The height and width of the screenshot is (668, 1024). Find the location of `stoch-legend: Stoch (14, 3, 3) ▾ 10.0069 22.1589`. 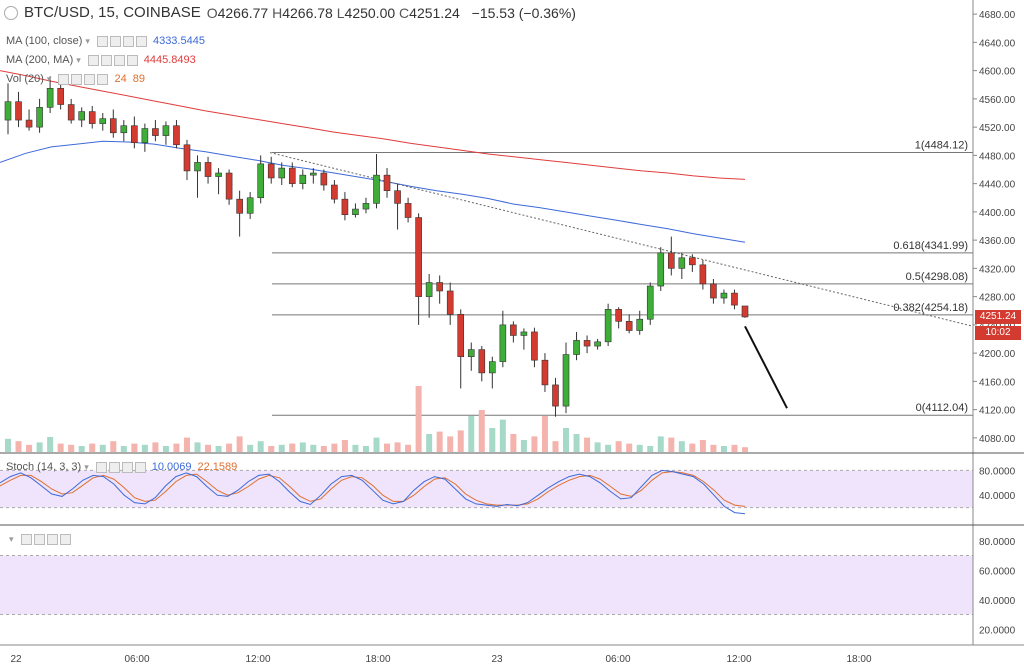

stoch-legend: Stoch (14, 3, 3) ▾ 10.0069 22.1589 is located at coordinates (121, 467).